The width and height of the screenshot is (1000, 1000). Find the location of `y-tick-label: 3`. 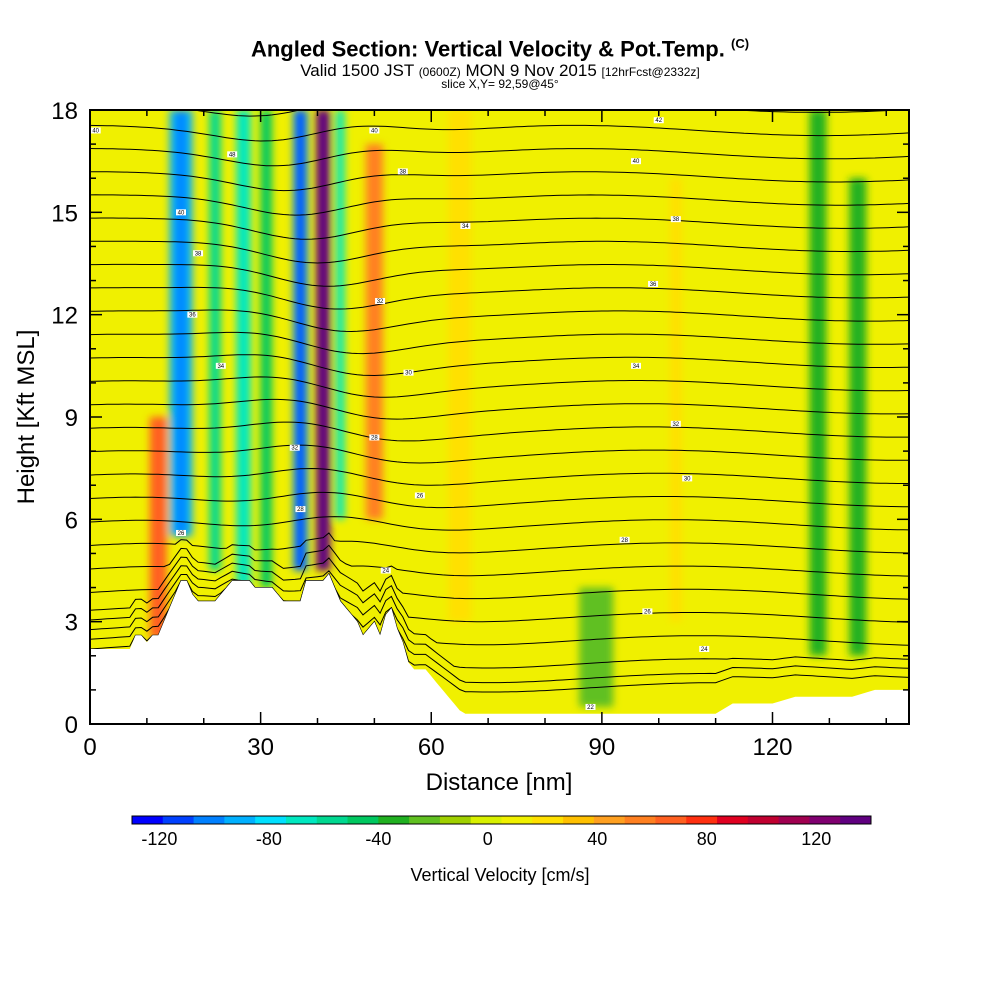

y-tick-label: 3 is located at coordinates (71, 623).